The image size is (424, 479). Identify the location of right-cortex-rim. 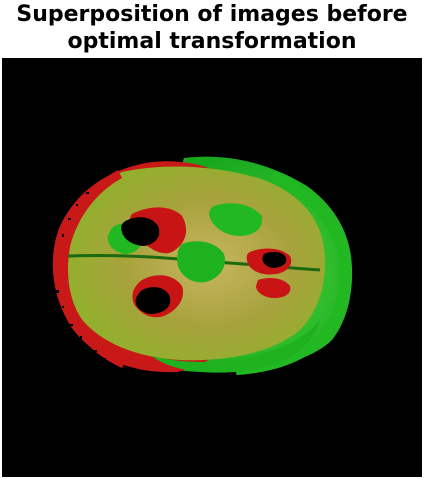
(292, 273).